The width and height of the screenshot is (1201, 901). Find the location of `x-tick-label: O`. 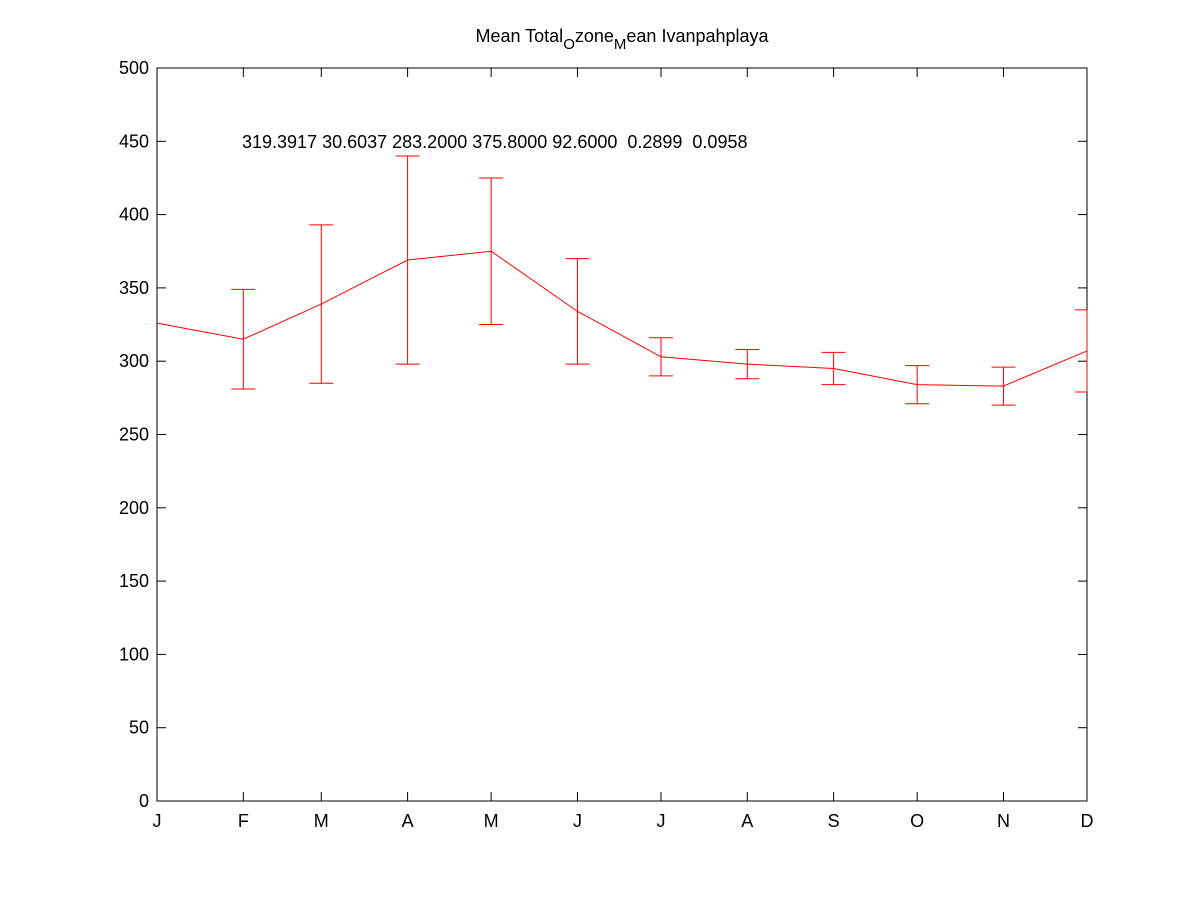

x-tick-label: O is located at coordinates (917, 821).